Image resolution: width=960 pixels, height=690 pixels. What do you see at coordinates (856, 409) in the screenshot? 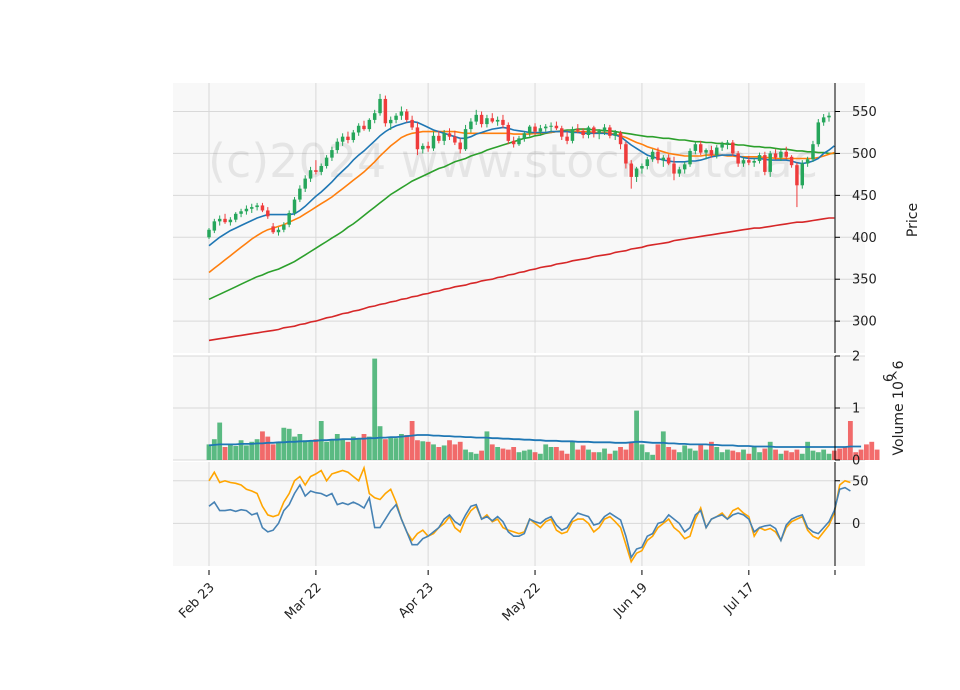
I see `volume-axis-tick-label: 1` at bounding box center [856, 409].